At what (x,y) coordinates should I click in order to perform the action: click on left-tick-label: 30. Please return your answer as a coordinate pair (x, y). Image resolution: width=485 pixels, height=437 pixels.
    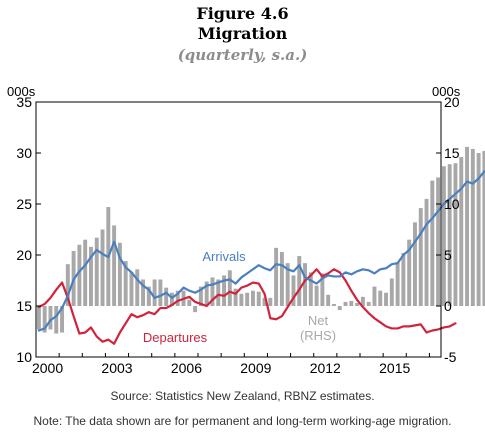
    Looking at the image, I should click on (24, 153).